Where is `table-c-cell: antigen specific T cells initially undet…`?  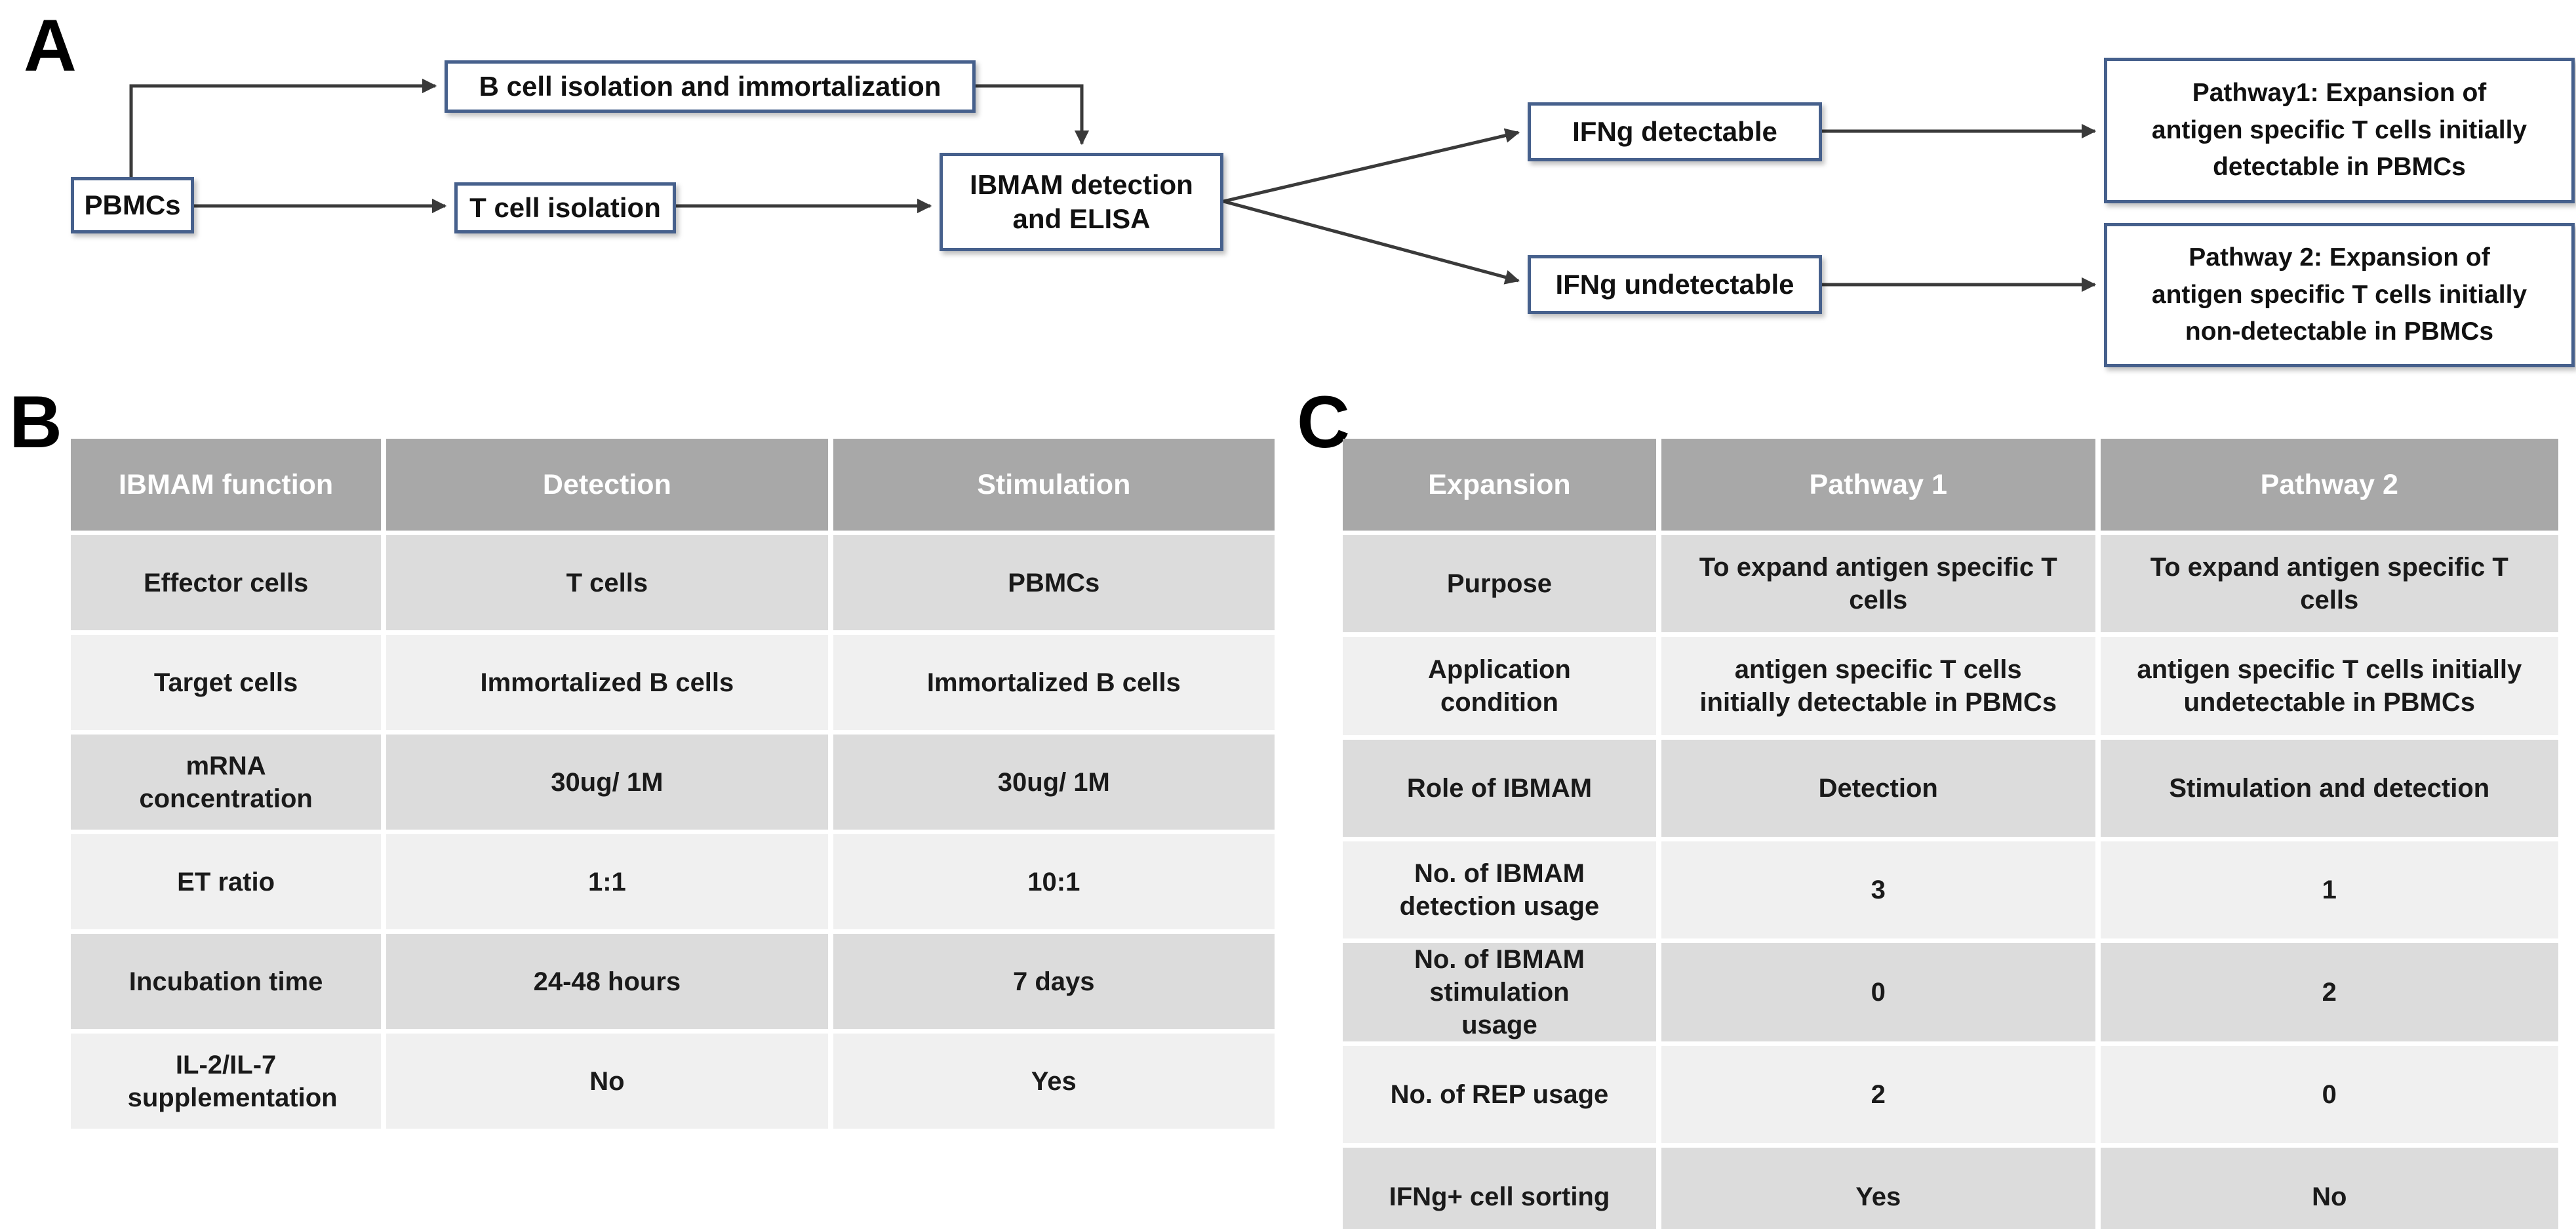 table-c-cell: antigen specific T cells initially undet… is located at coordinates (2329, 686).